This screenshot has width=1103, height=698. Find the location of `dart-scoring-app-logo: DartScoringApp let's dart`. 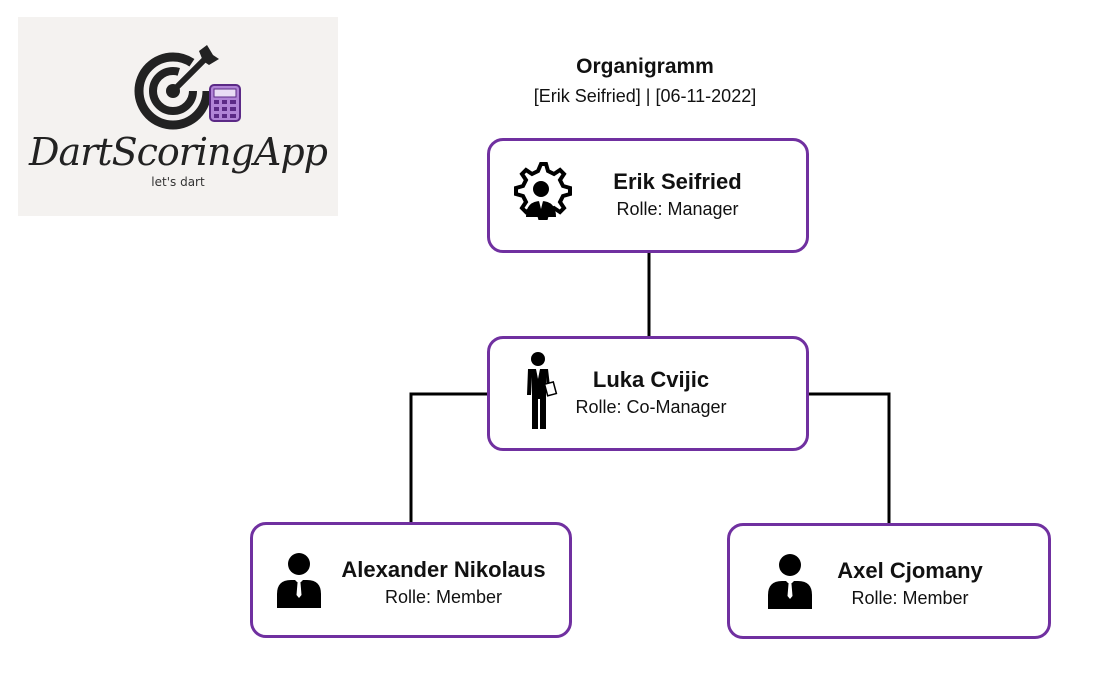

dart-scoring-app-logo: DartScoringApp let's dart is located at coordinates (178, 116).